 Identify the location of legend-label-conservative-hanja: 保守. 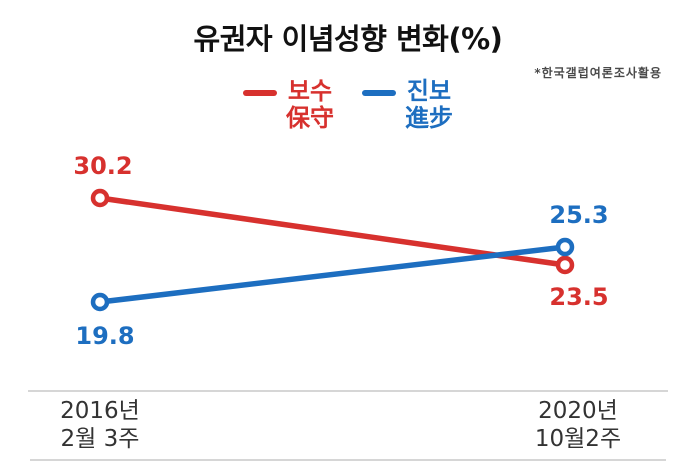
(310, 117).